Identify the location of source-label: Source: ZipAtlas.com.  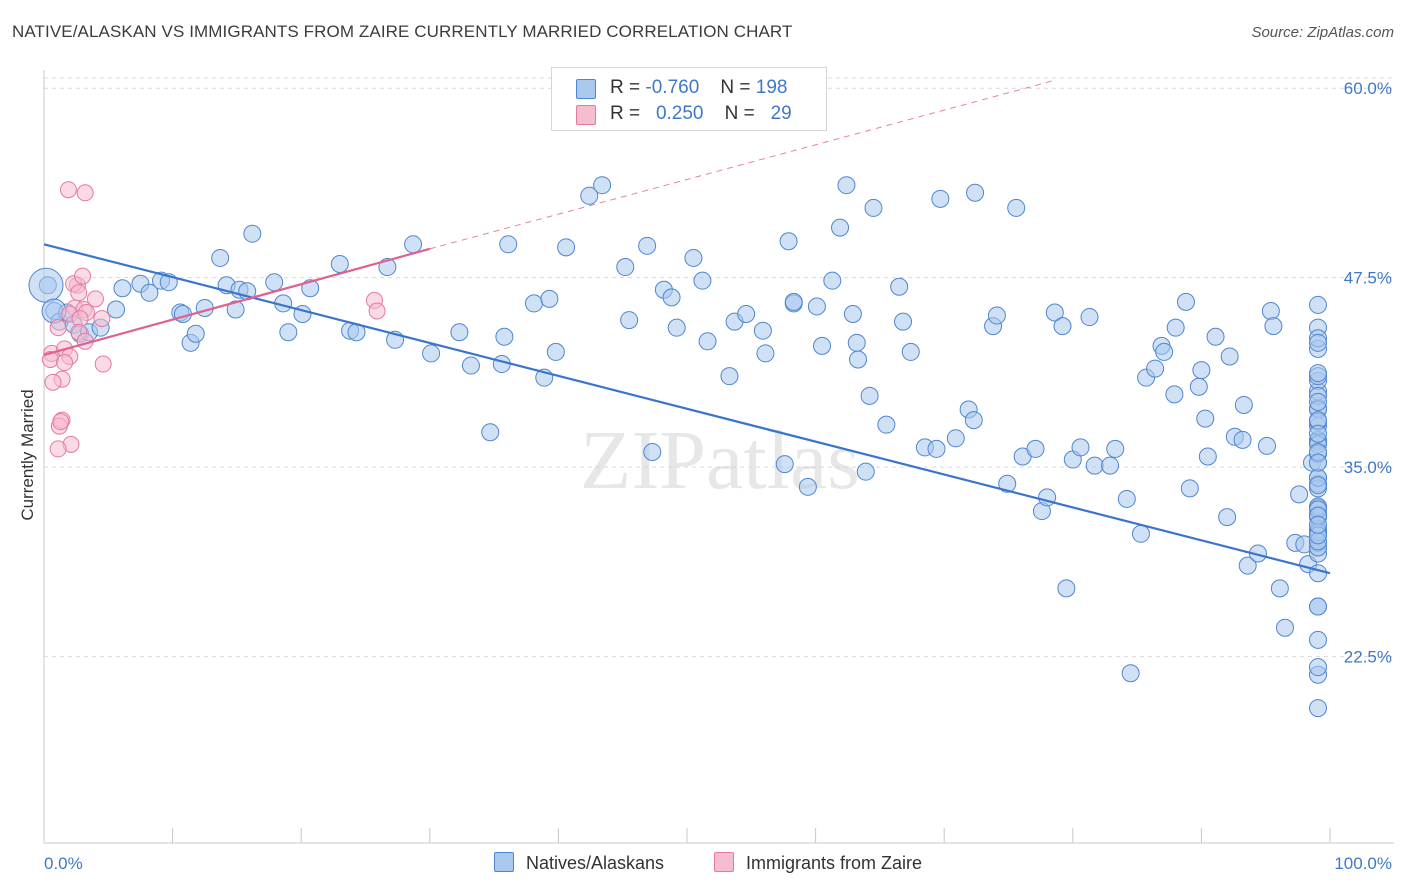
(1322, 32).